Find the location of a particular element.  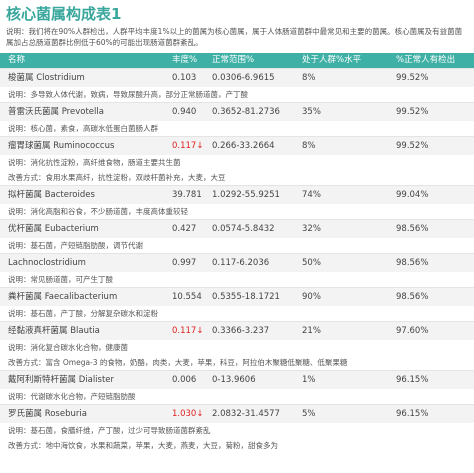

cell-abundance: 10.554 is located at coordinates (187, 297).